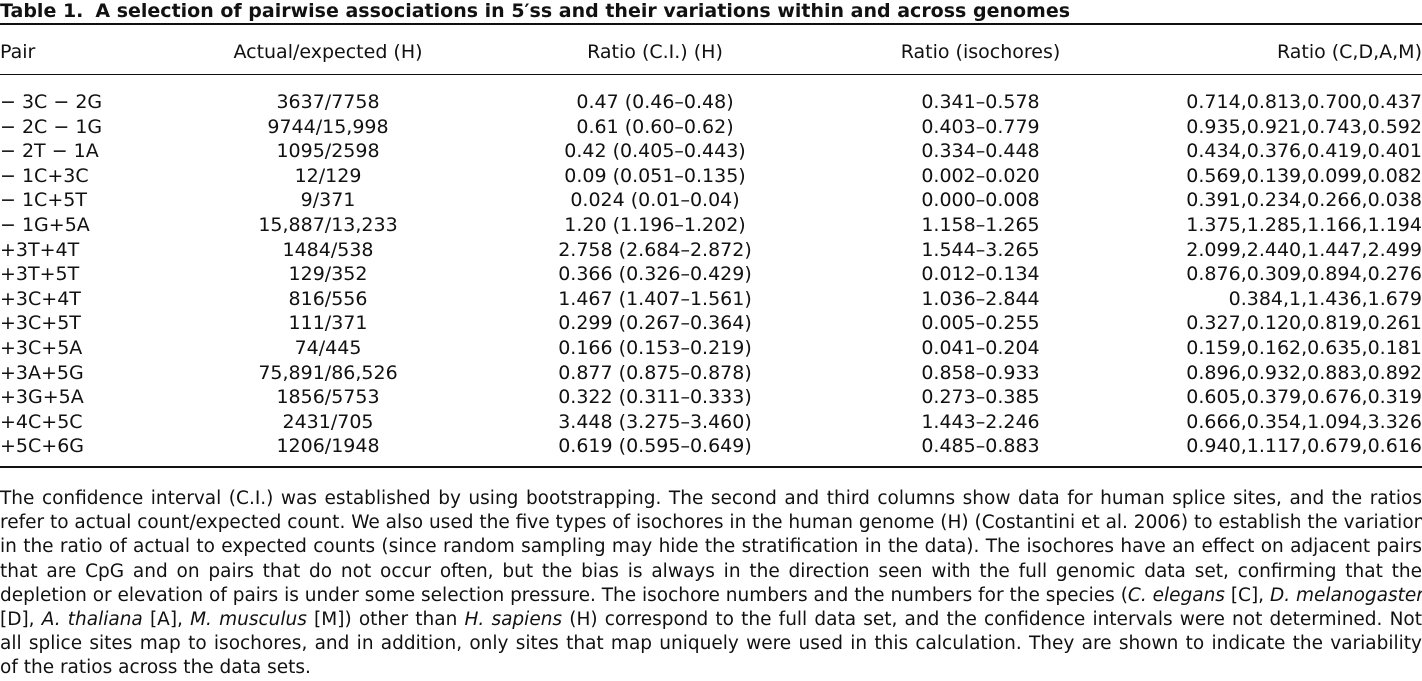 The width and height of the screenshot is (1422, 681). What do you see at coordinates (1247, 595) in the screenshot?
I see `footnote-text: [C],` at bounding box center [1247, 595].